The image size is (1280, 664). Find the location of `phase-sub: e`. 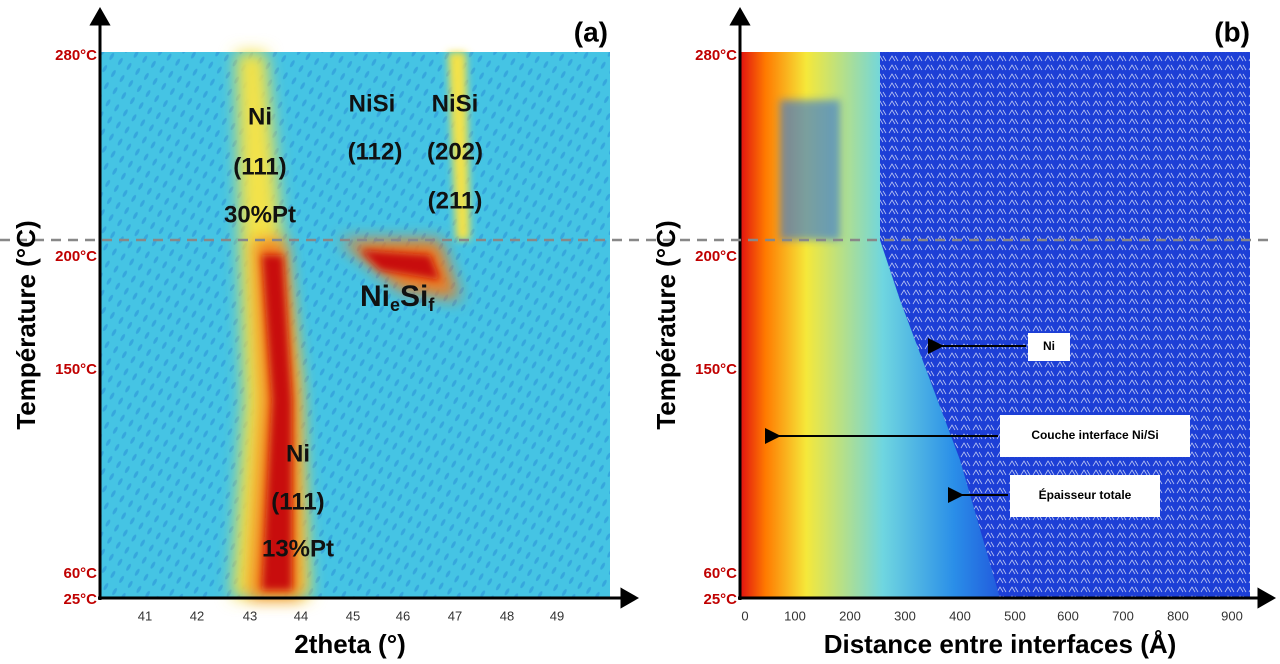

phase-sub: e is located at coordinates (395, 305).